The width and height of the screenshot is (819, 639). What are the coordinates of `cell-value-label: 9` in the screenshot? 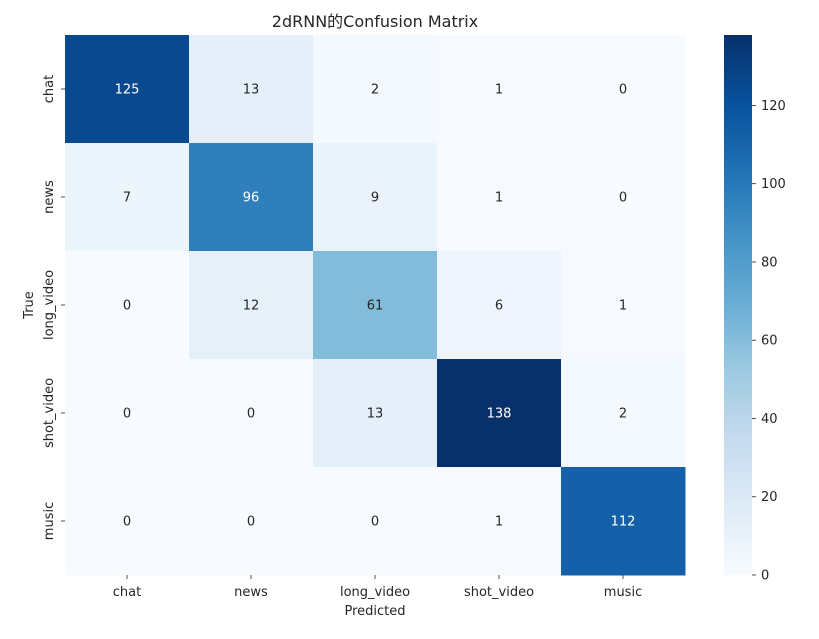 It's located at (375, 198).